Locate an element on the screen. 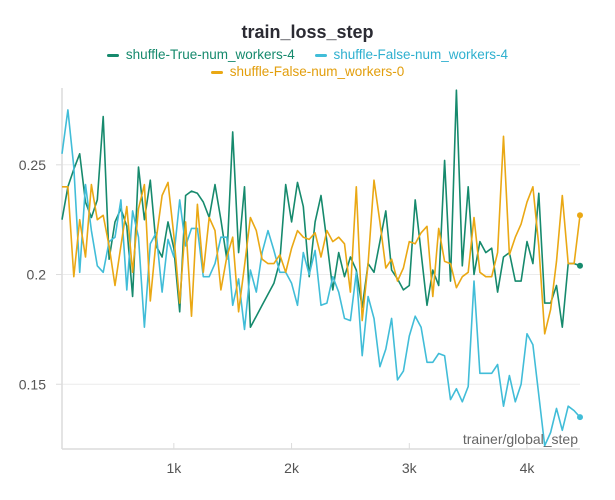 This screenshot has height=500, width=615. legend-item-true-workers-4: shuffle-True-num_workers-4 is located at coordinates (200, 54).